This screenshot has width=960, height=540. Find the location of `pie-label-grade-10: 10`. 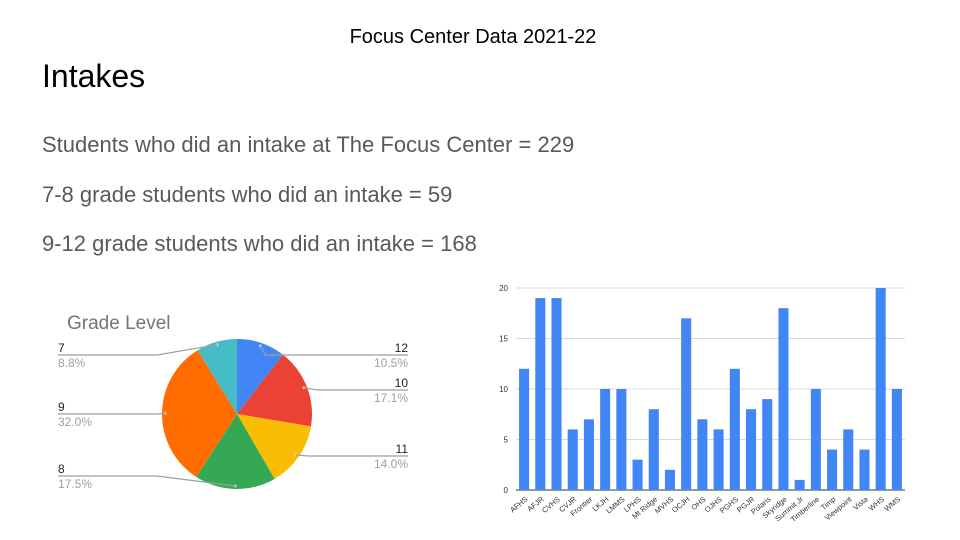

pie-label-grade-10: 10 is located at coordinates (402, 383).